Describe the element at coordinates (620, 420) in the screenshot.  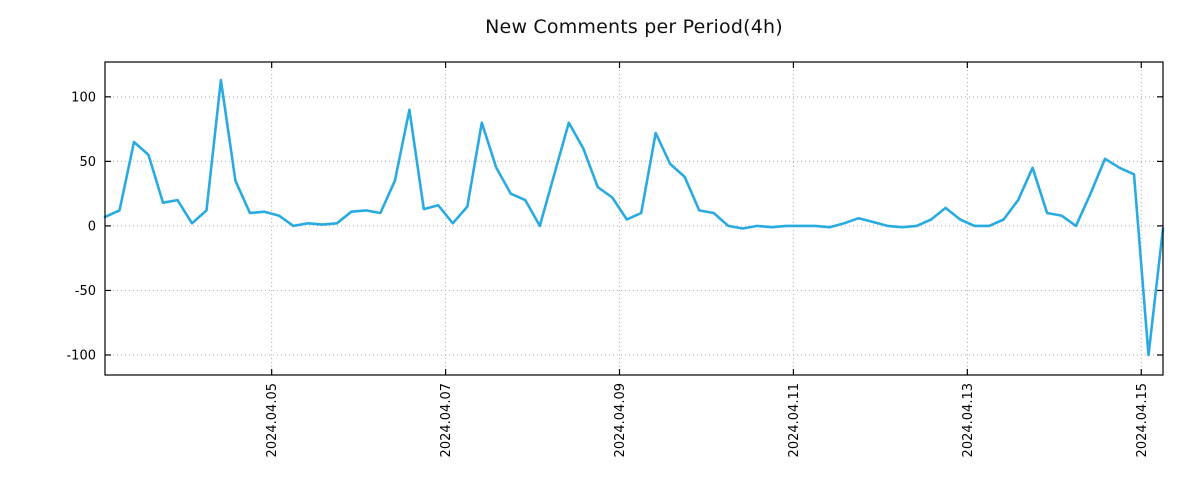
I see `x-tick-label: 2024.04.09` at that location.